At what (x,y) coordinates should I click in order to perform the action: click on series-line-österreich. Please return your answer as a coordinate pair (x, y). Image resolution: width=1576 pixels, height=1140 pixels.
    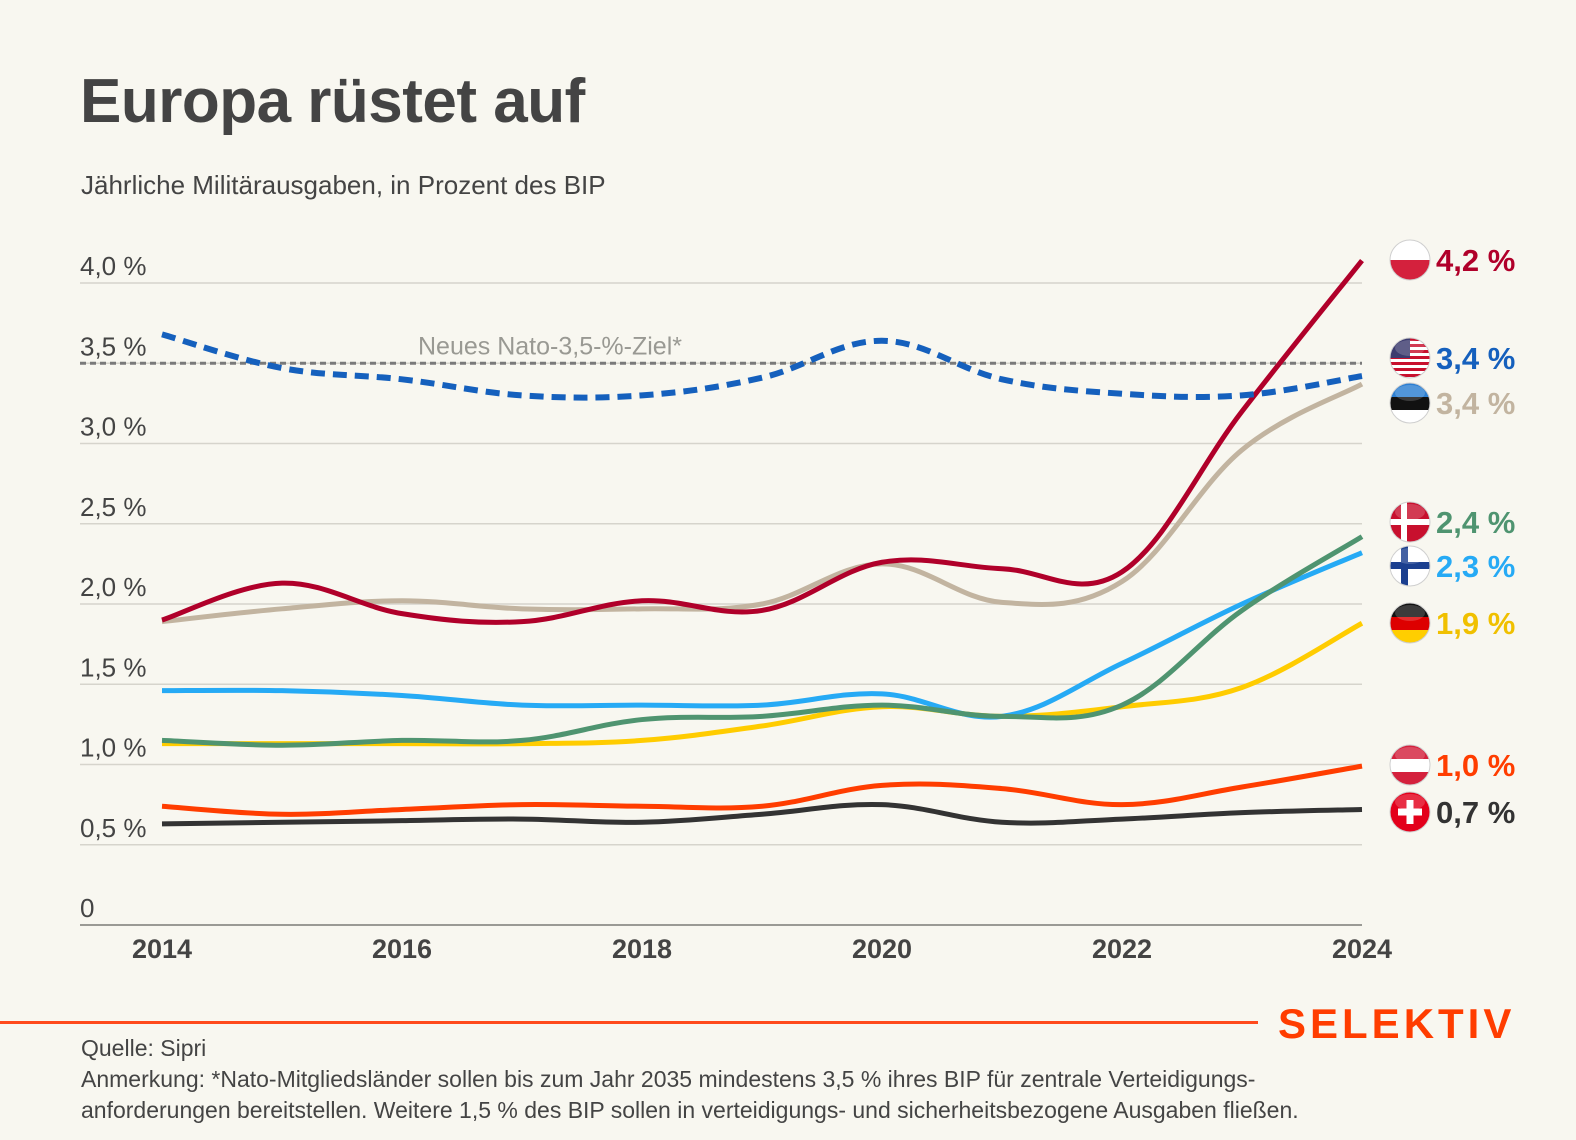
    Looking at the image, I should click on (762, 790).